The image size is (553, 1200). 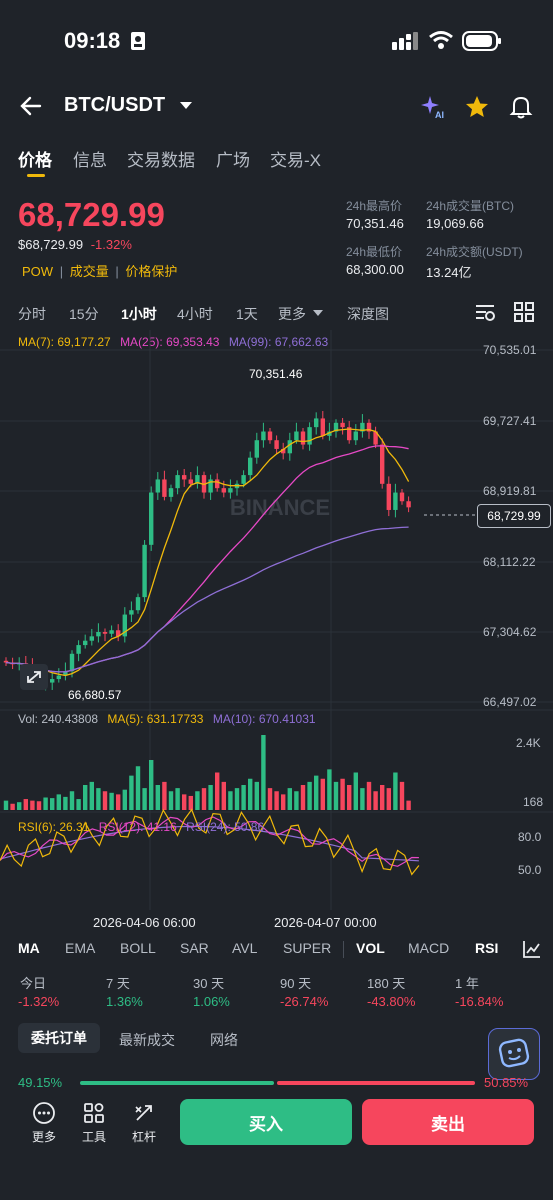 I want to click on low-marker: 66,680.57, so click(x=95, y=695).